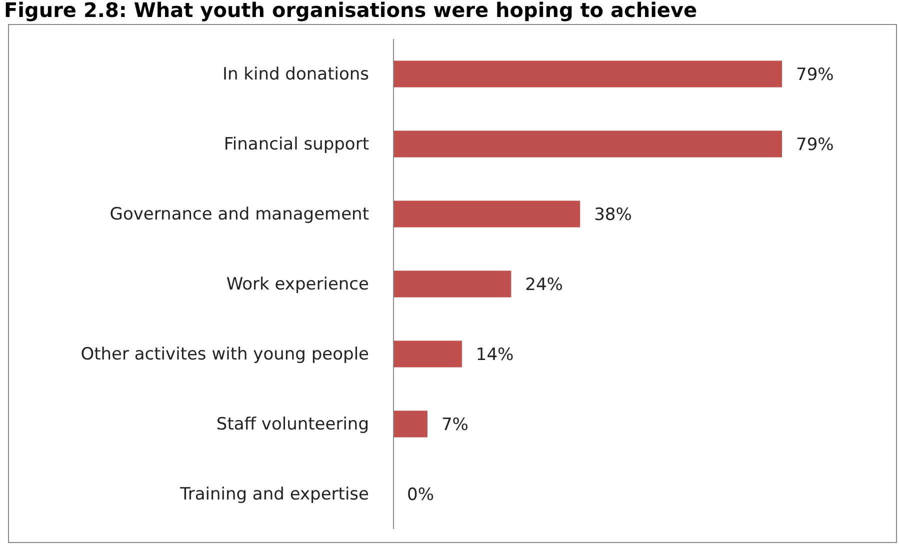 The height and width of the screenshot is (544, 899). Describe the element at coordinates (292, 424) in the screenshot. I see `y-tick-label: Staff volunteering` at that location.